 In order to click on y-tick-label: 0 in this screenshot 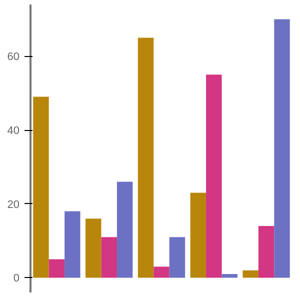, I will do `click(16, 278)`.